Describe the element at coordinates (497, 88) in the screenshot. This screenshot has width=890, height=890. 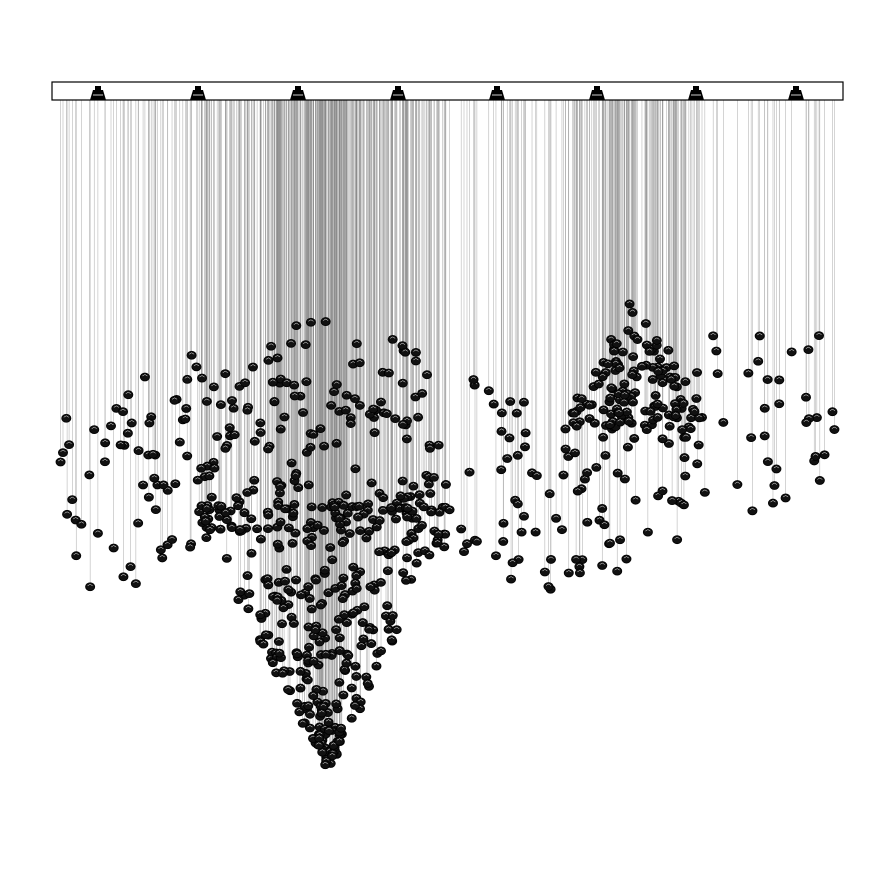
I see `light-mount` at that location.